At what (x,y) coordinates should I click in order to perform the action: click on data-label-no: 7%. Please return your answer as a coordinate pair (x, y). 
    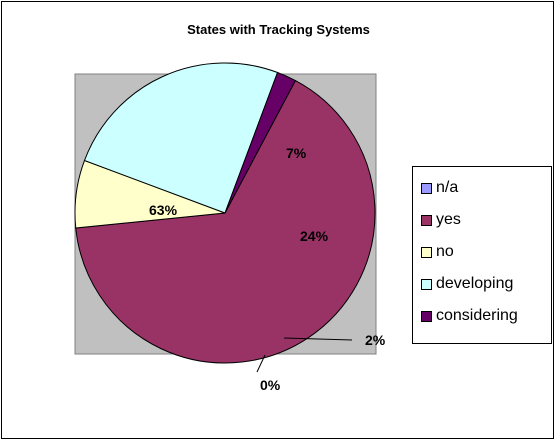
    Looking at the image, I should click on (296, 153).